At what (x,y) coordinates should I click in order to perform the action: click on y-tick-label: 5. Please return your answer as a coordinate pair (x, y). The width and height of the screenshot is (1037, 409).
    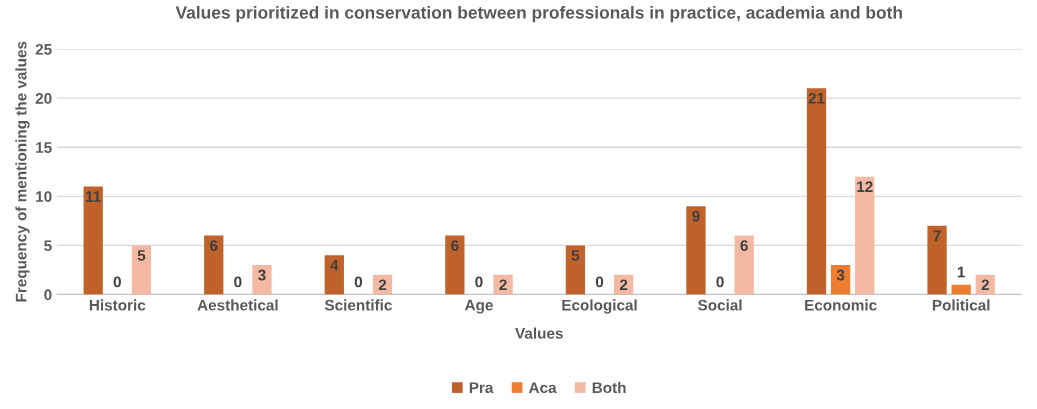
    Looking at the image, I should click on (48, 246).